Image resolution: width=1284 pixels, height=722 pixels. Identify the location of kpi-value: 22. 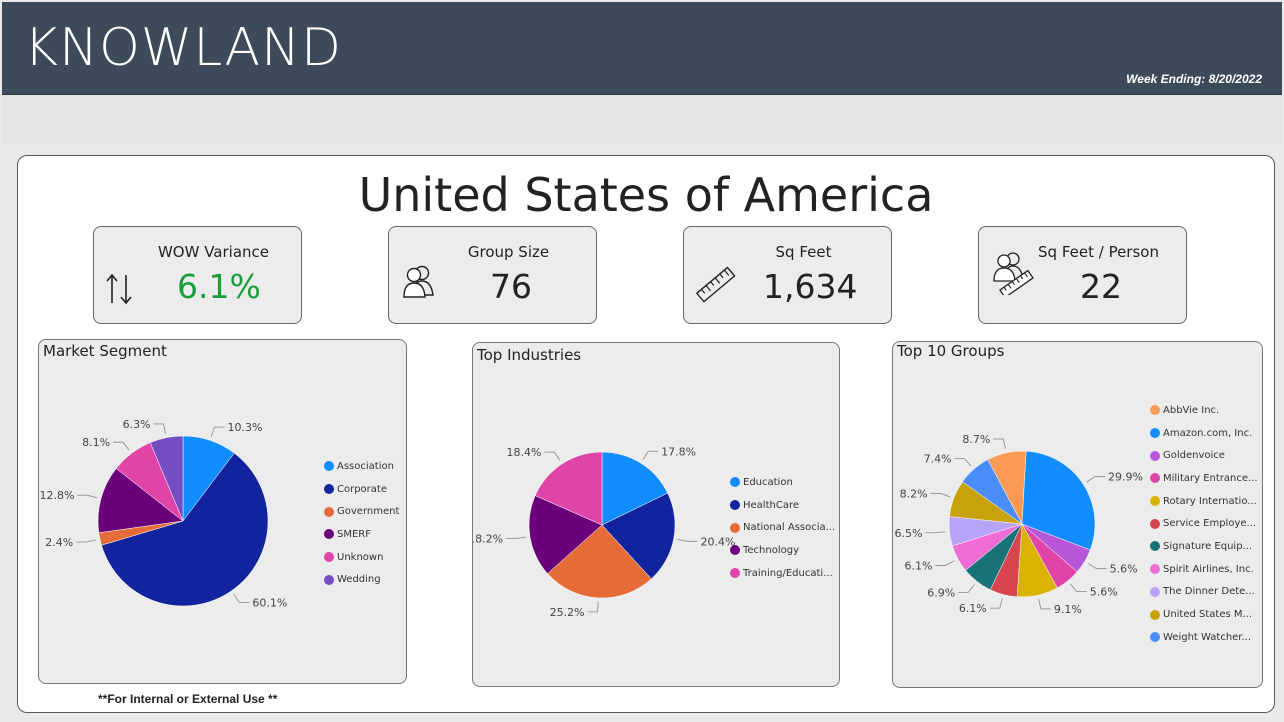
(1101, 286).